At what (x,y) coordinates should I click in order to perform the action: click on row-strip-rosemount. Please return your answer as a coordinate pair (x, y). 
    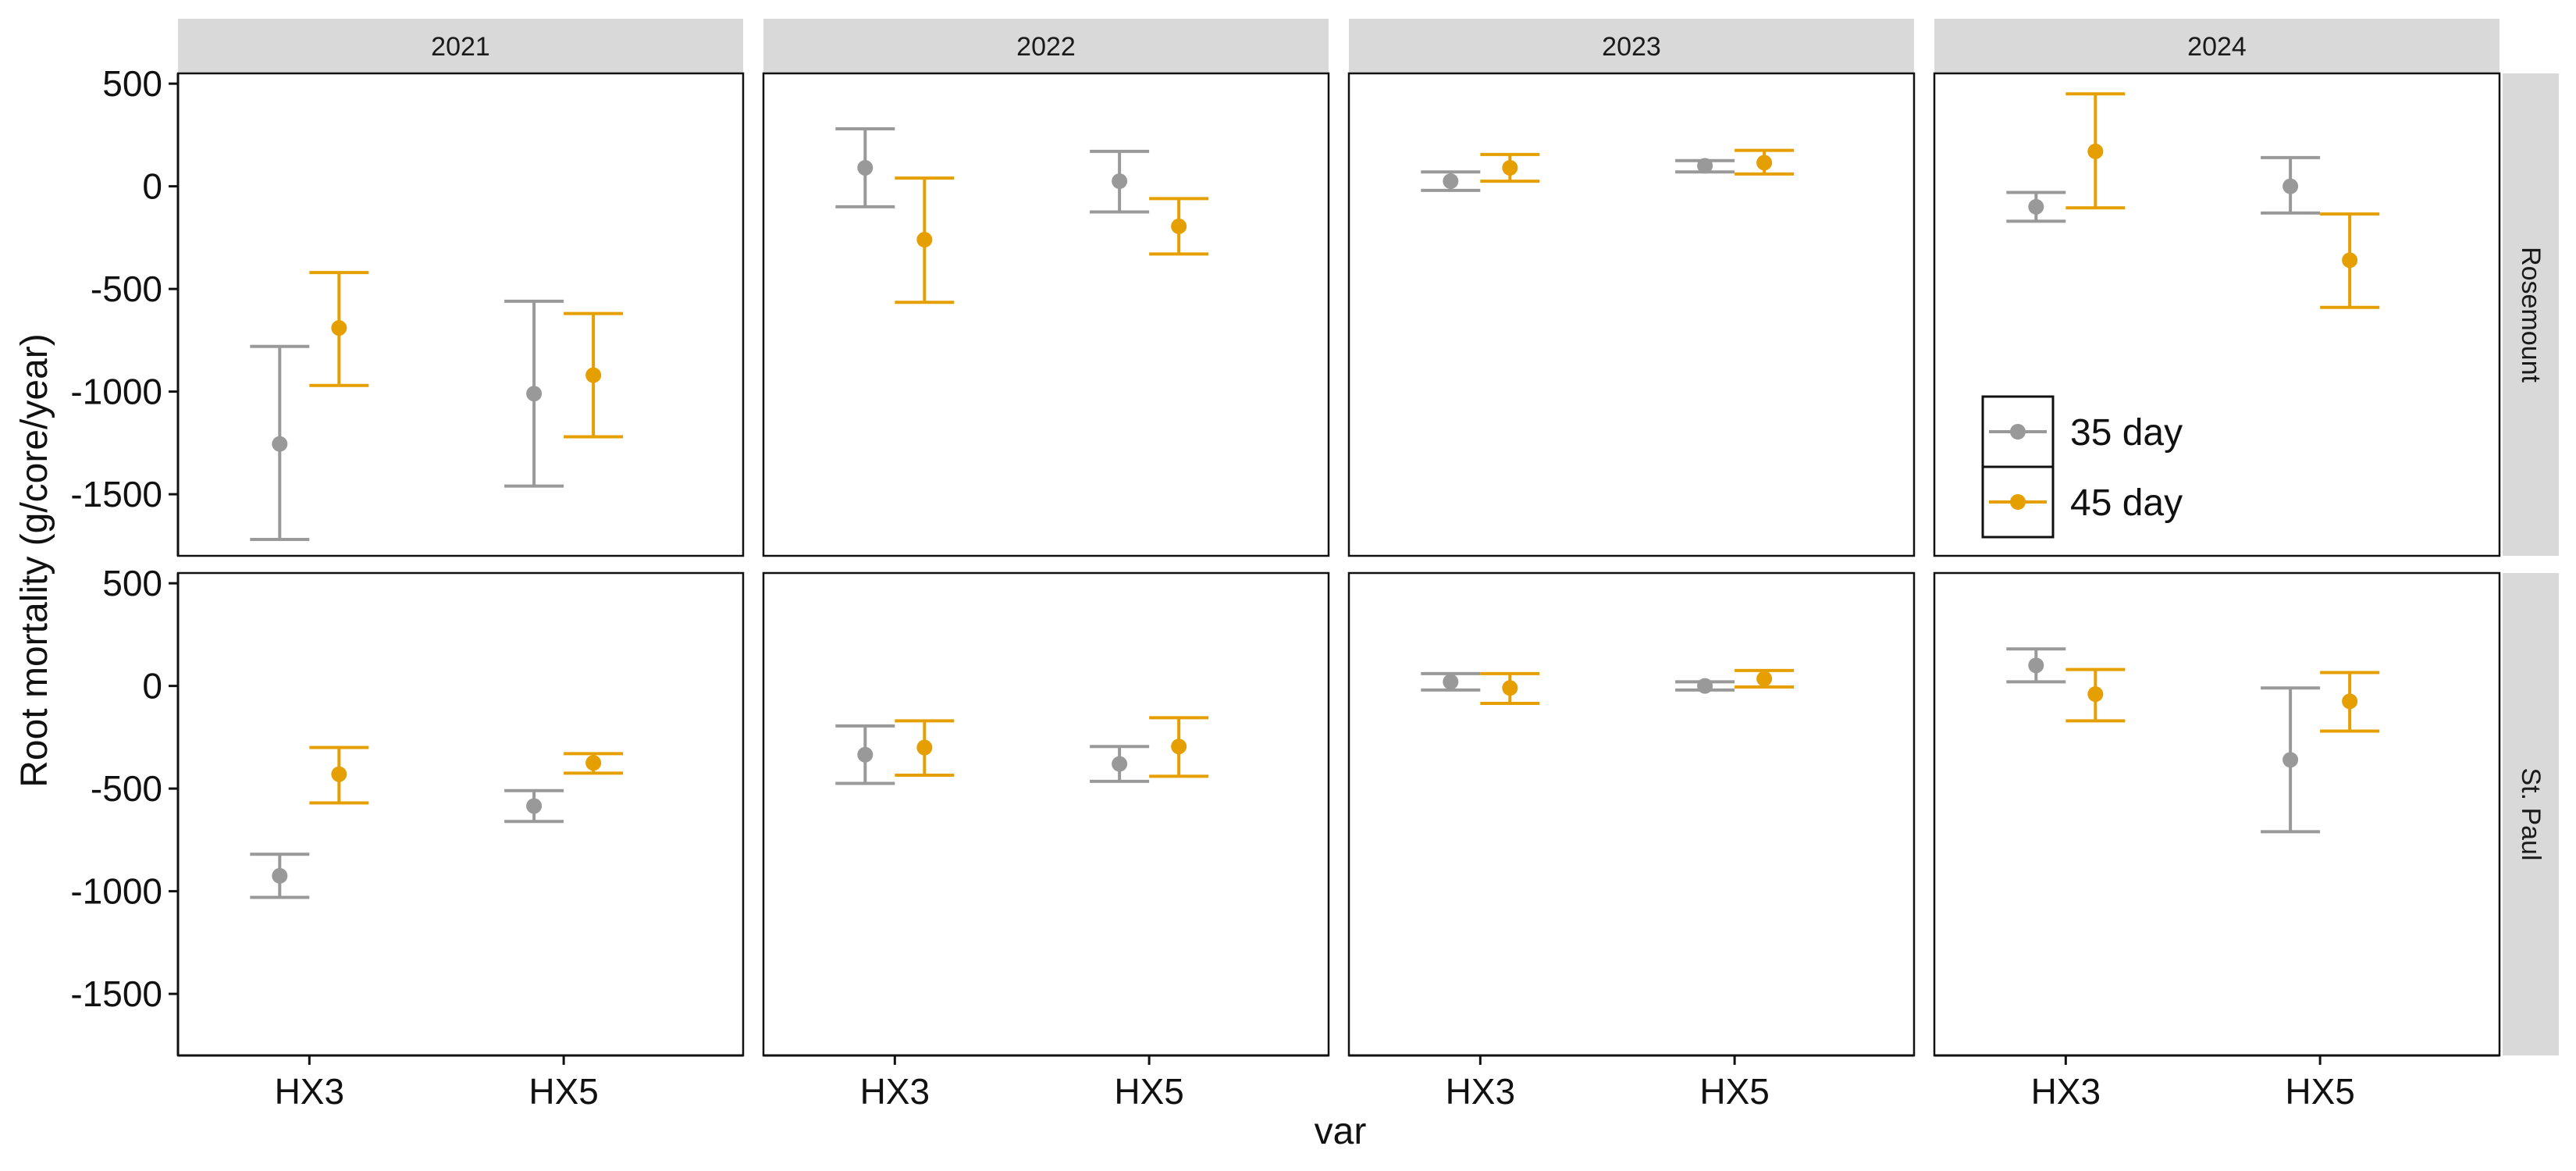
    Looking at the image, I should click on (2531, 314).